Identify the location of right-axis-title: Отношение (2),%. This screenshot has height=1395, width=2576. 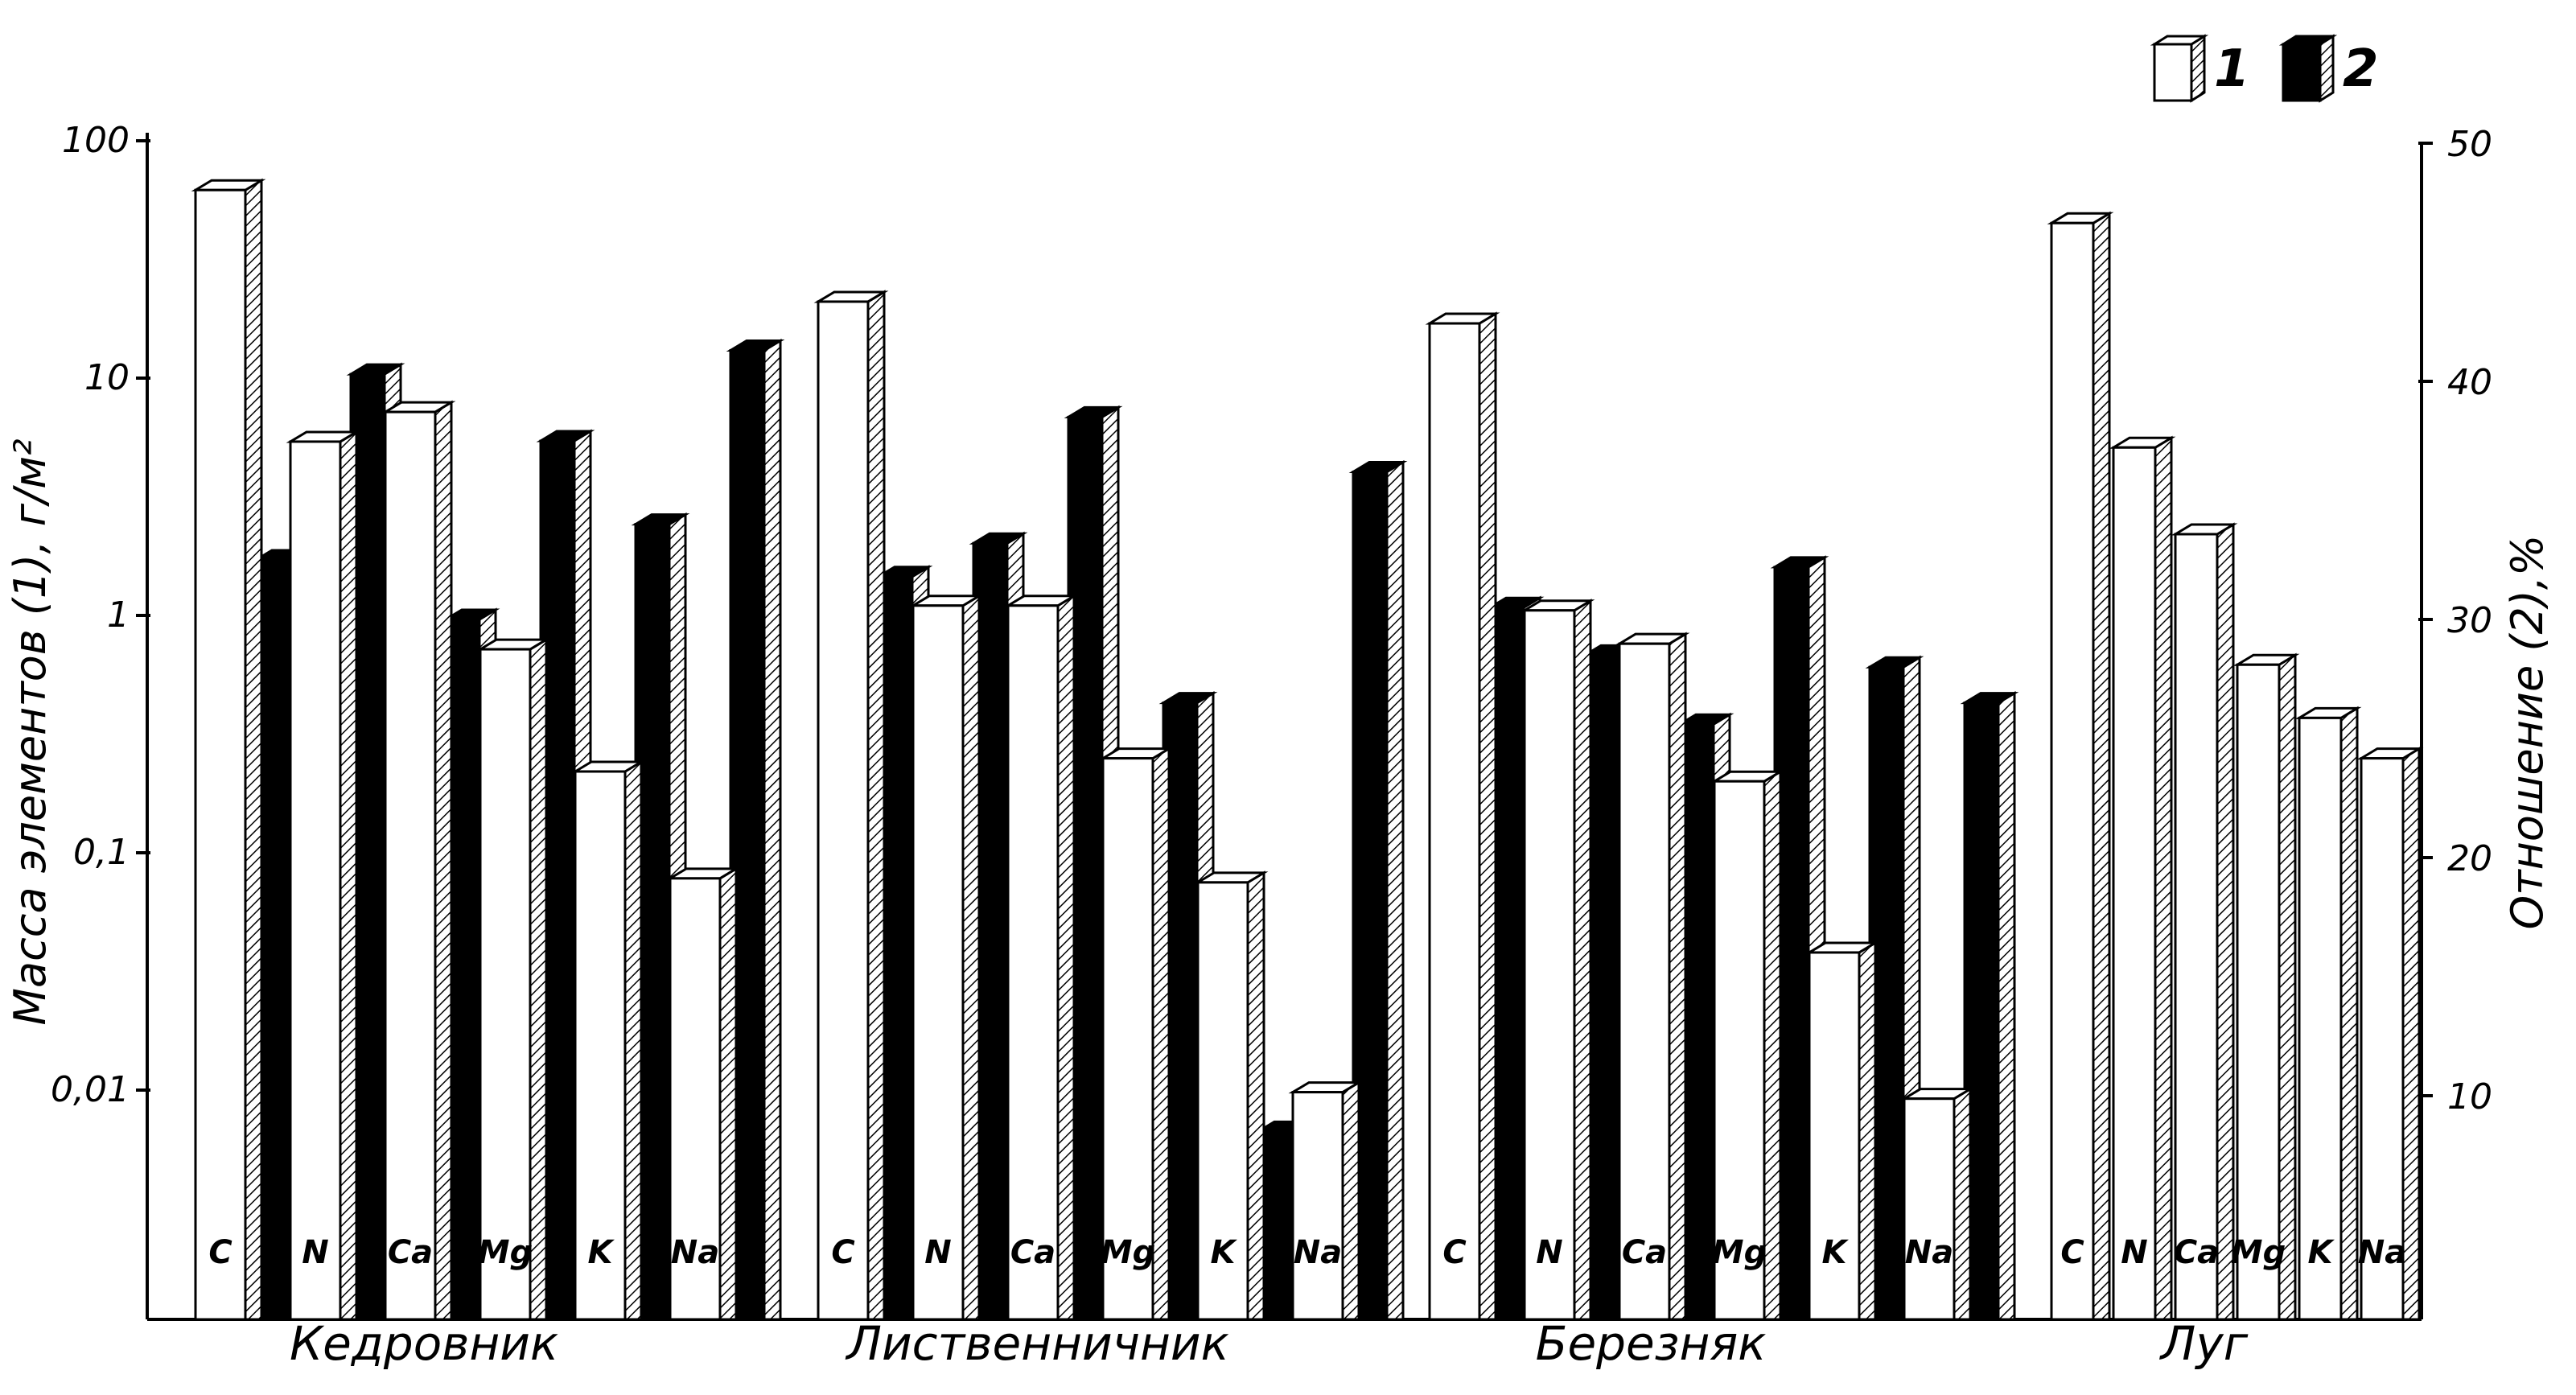
(2527, 732).